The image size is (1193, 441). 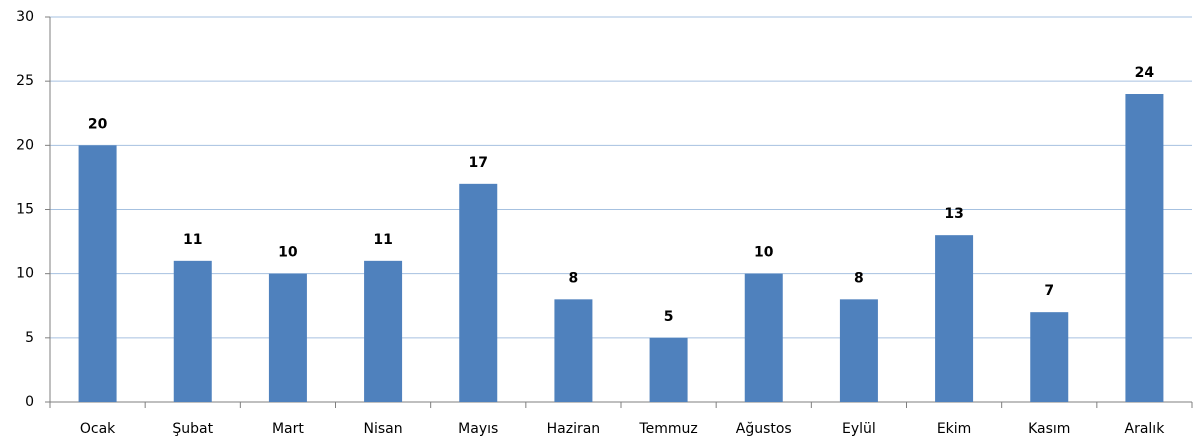 What do you see at coordinates (478, 429) in the screenshot?
I see `x-tick-label: Mayıs` at bounding box center [478, 429].